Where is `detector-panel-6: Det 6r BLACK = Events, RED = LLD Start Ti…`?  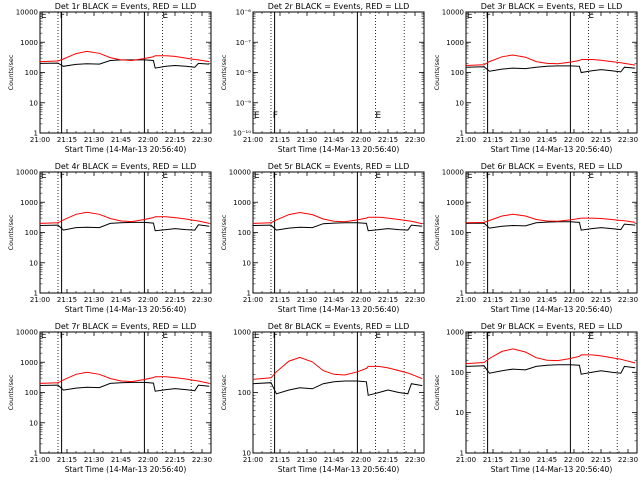 detector-panel-6: Det 6r BLACK = Events, RED = LLD Start Ti… is located at coordinates (535, 238).